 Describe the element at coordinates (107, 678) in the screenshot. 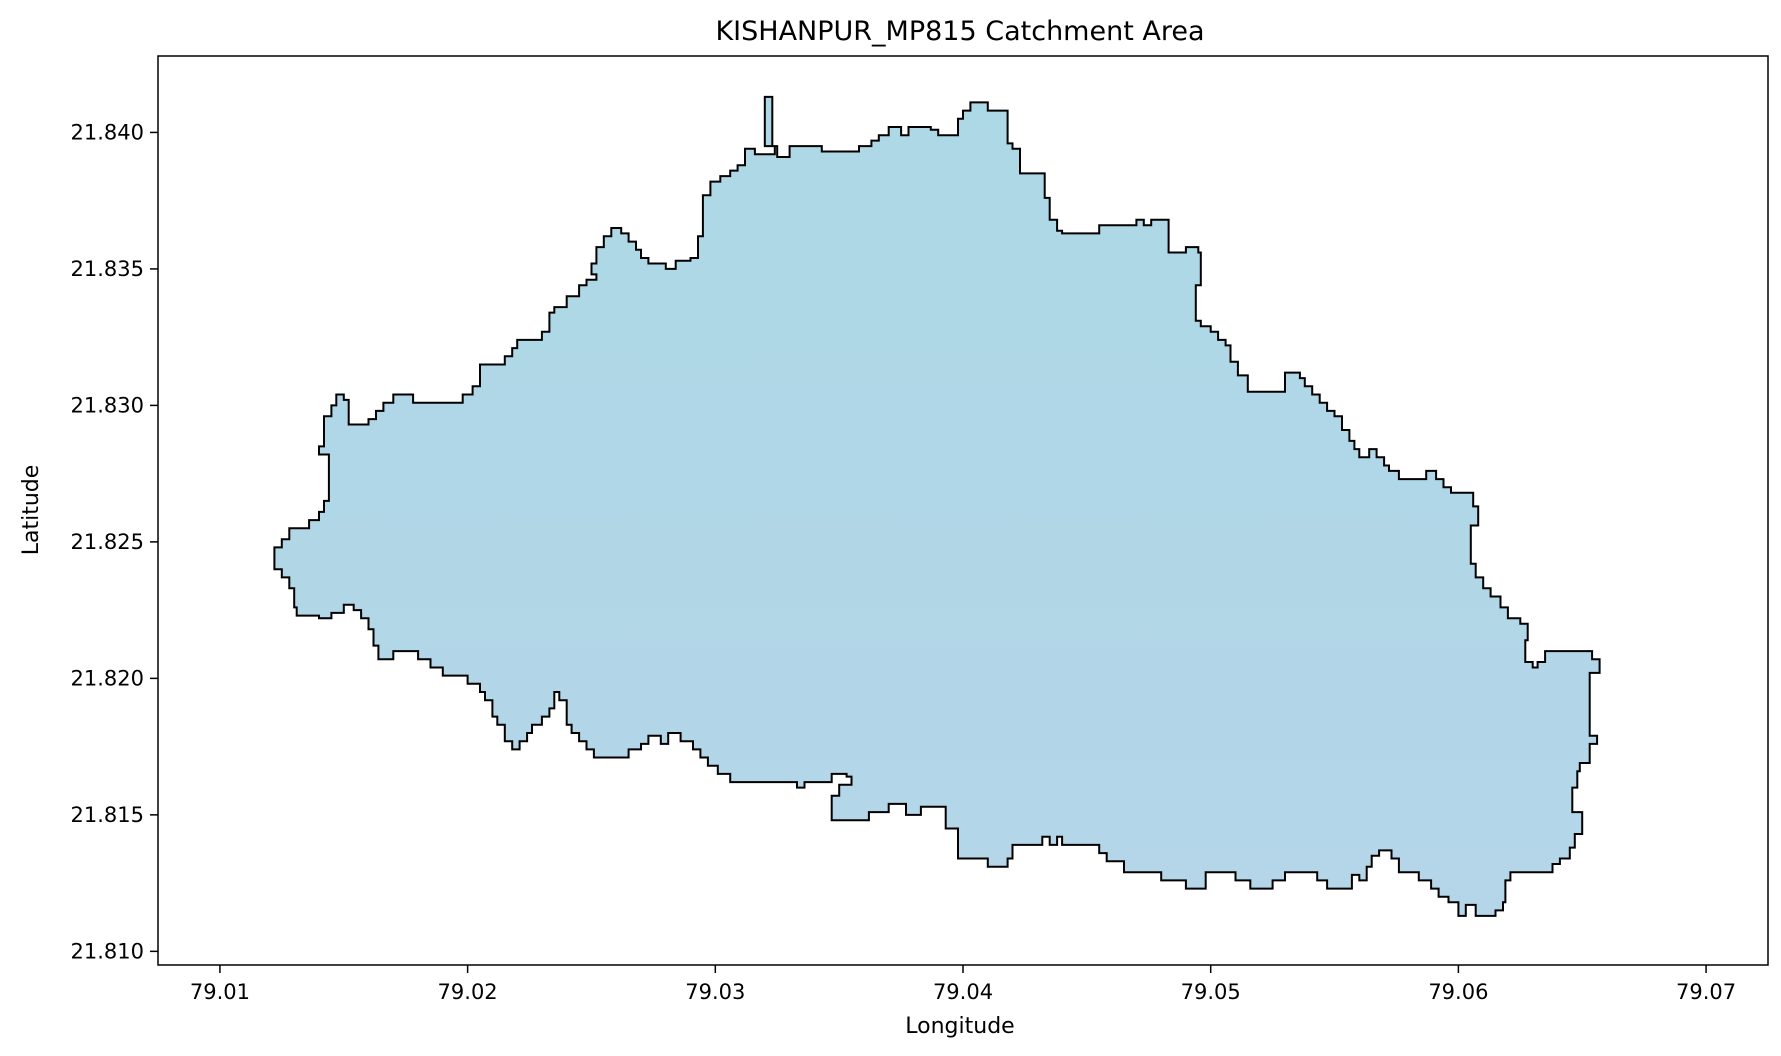

I see `y-tick-label: 21.820` at that location.